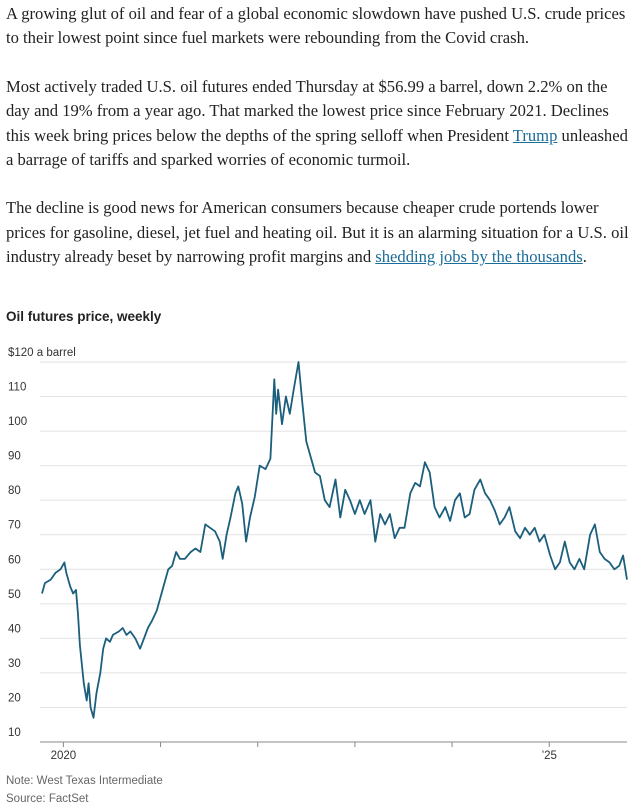 This screenshot has height=811, width=641. Describe the element at coordinates (14, 629) in the screenshot. I see `y-tick-label: 40` at that location.